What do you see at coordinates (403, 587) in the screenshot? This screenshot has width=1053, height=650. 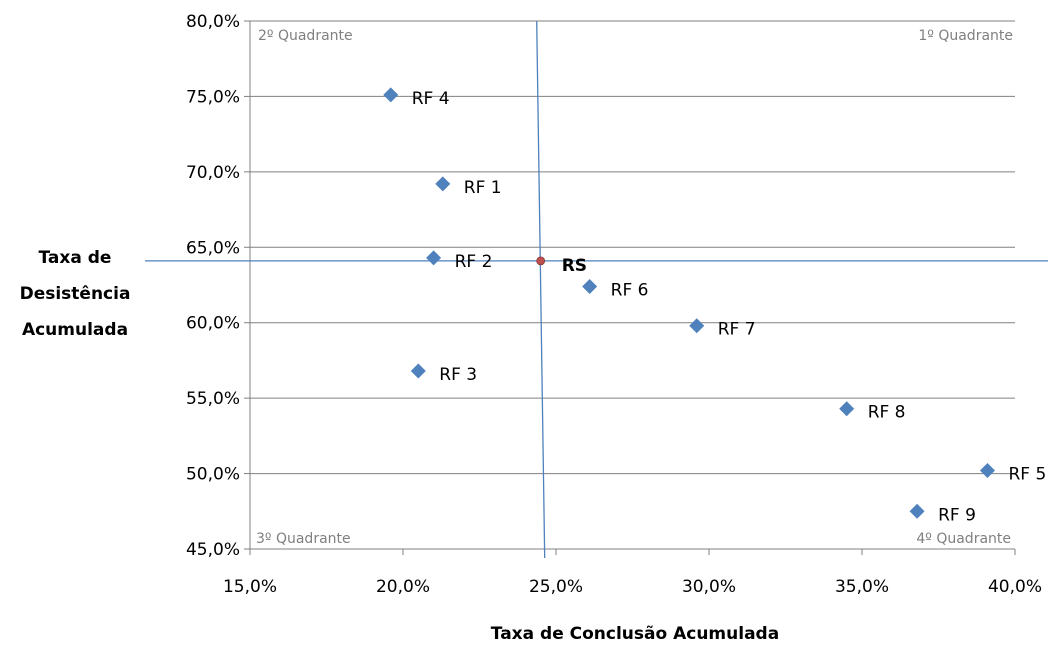 I see `x-tick-label: 20,0%` at bounding box center [403, 587].